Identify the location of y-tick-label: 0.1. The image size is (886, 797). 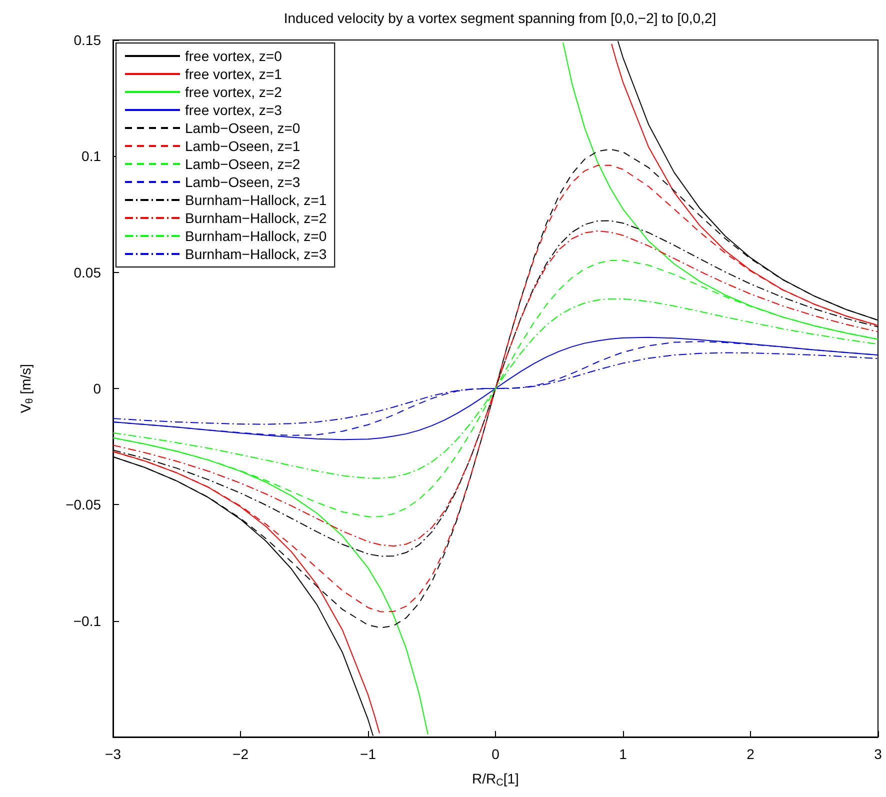
(92, 156).